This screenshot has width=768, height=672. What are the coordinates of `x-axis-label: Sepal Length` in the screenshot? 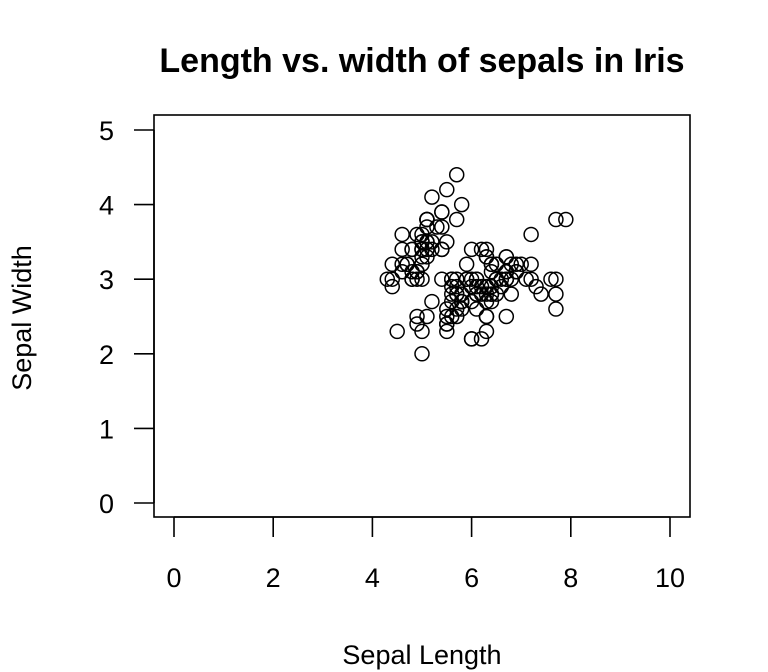 It's located at (421, 655).